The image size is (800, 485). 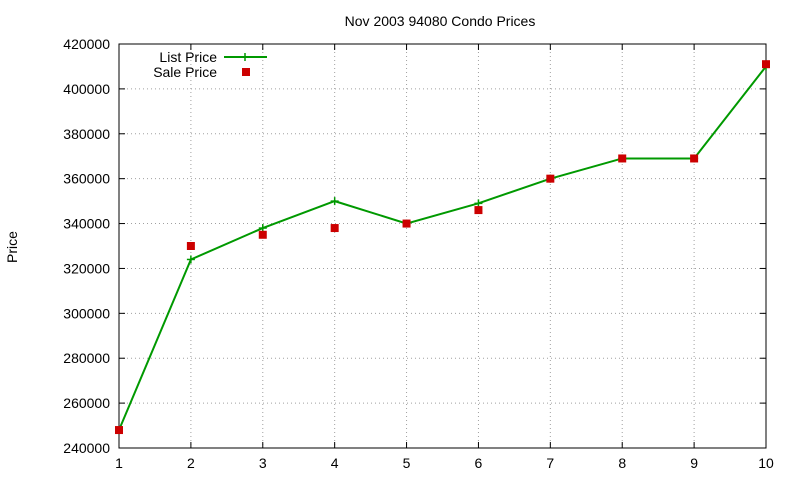 What do you see at coordinates (86, 179) in the screenshot?
I see `y-tick-label: 360000` at bounding box center [86, 179].